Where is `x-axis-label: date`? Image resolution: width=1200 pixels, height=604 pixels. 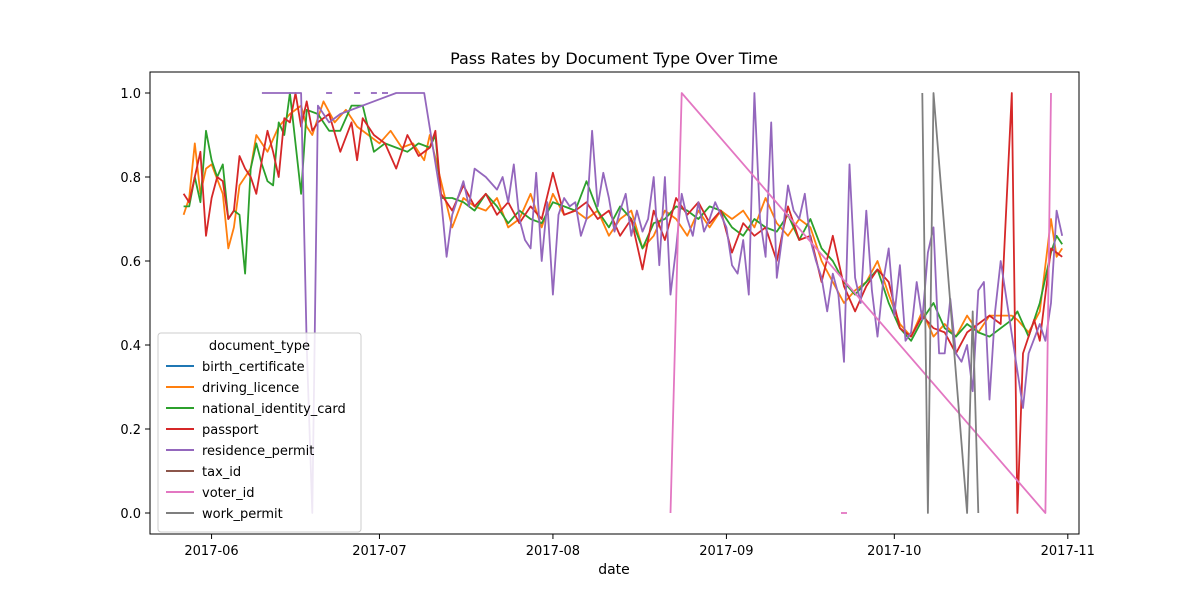 x-axis-label: date is located at coordinates (614, 570).